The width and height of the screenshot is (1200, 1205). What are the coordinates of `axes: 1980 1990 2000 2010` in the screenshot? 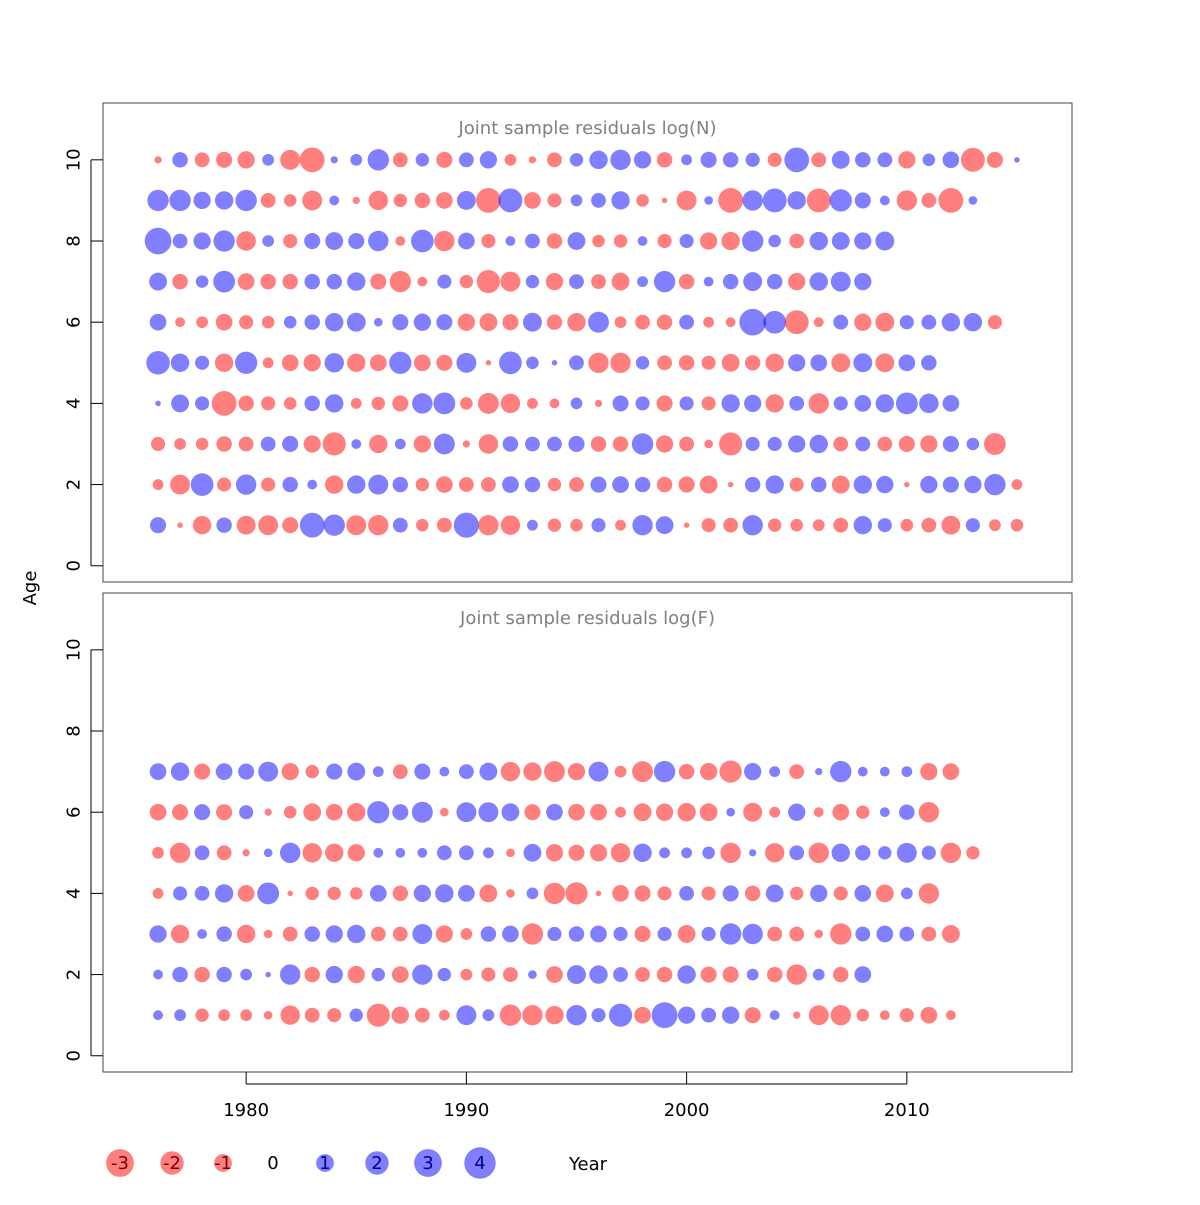 It's located at (576, 1096).